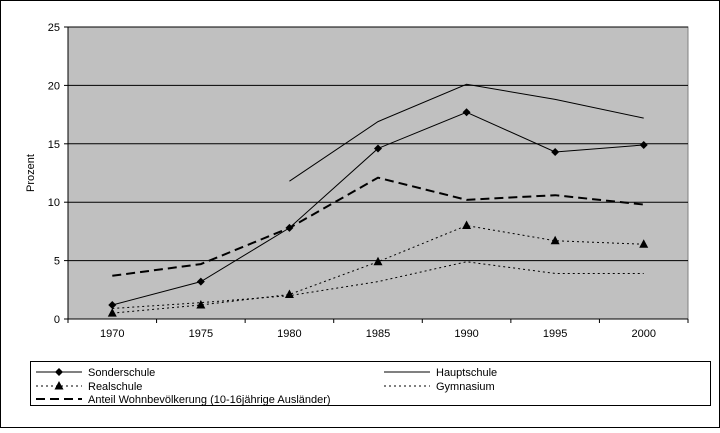  What do you see at coordinates (54, 145) in the screenshot?
I see `y-tick-label: 15` at bounding box center [54, 145].